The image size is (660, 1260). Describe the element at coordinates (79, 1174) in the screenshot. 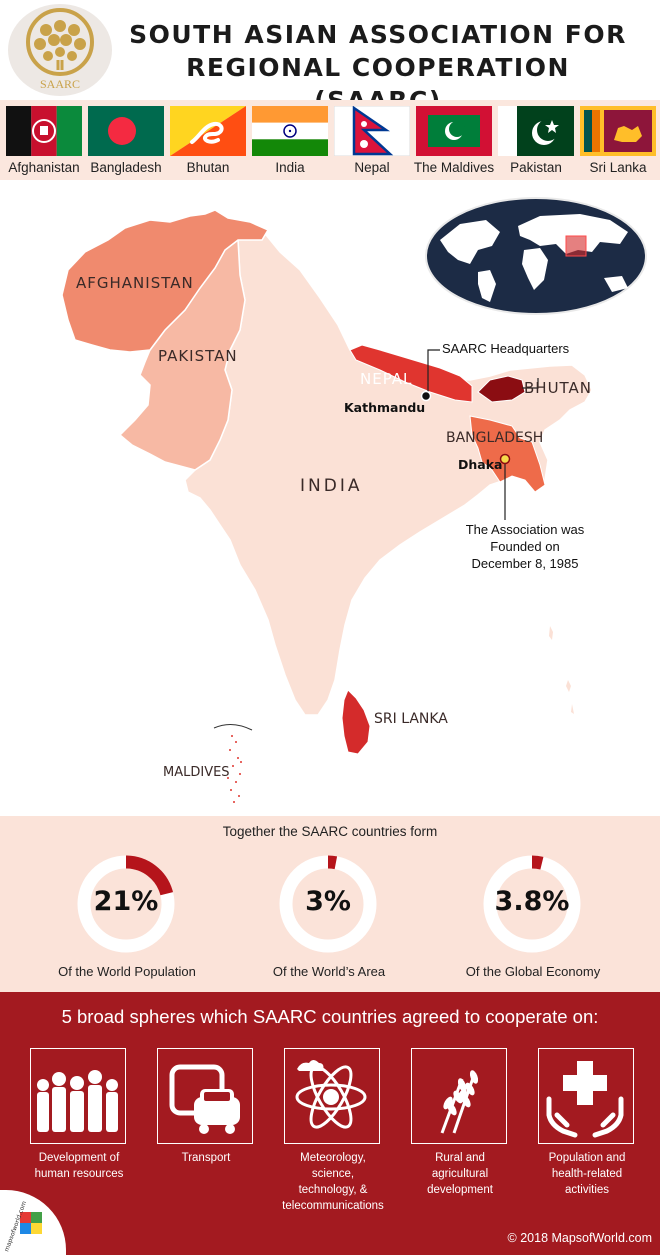

I see `sphere-label-line: human resources` at that location.